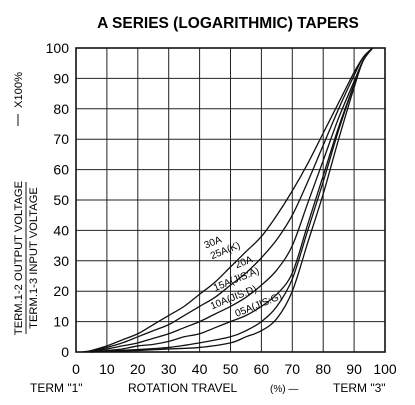 Image resolution: width=415 pixels, height=405 pixels. What do you see at coordinates (61, 230) in the screenshot?
I see `y-tick-label: 40` at bounding box center [61, 230].